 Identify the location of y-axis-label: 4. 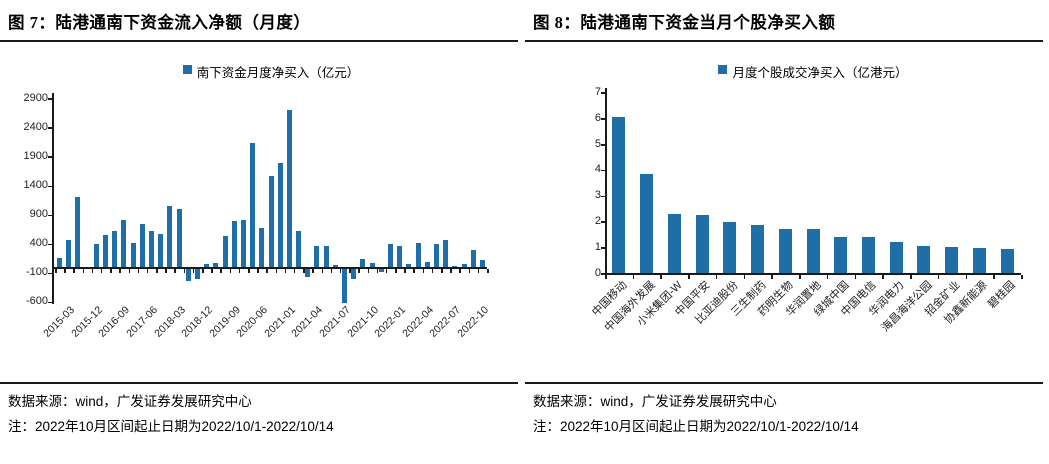
(597, 169).